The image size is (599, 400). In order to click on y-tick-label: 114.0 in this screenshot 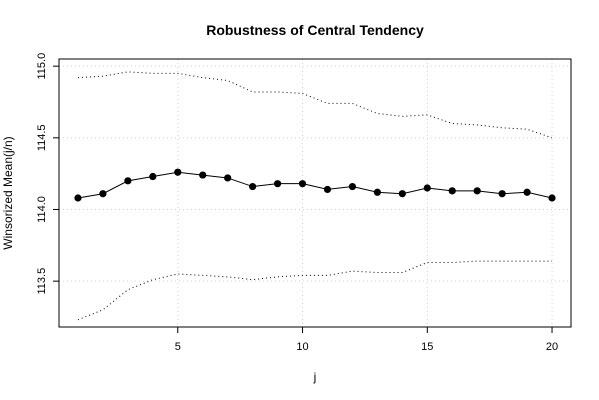, I will do `click(42, 209)`.